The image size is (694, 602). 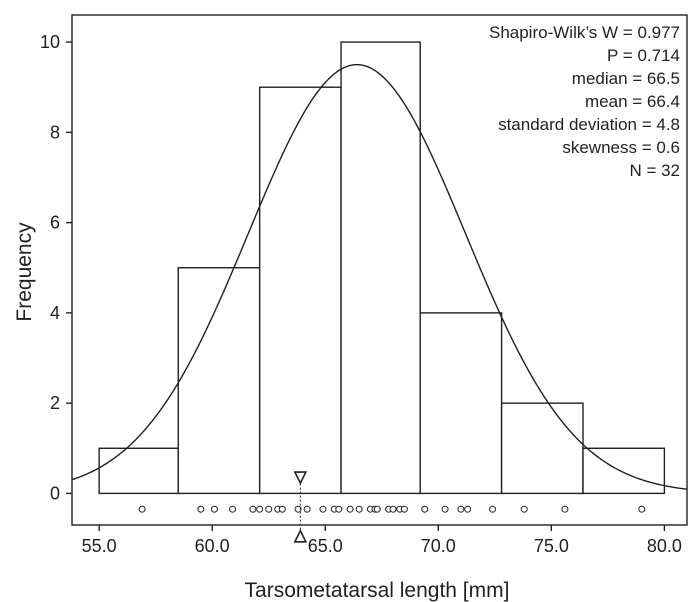 I want to click on stats-line-4: mean = 66.4, so click(x=632, y=101).